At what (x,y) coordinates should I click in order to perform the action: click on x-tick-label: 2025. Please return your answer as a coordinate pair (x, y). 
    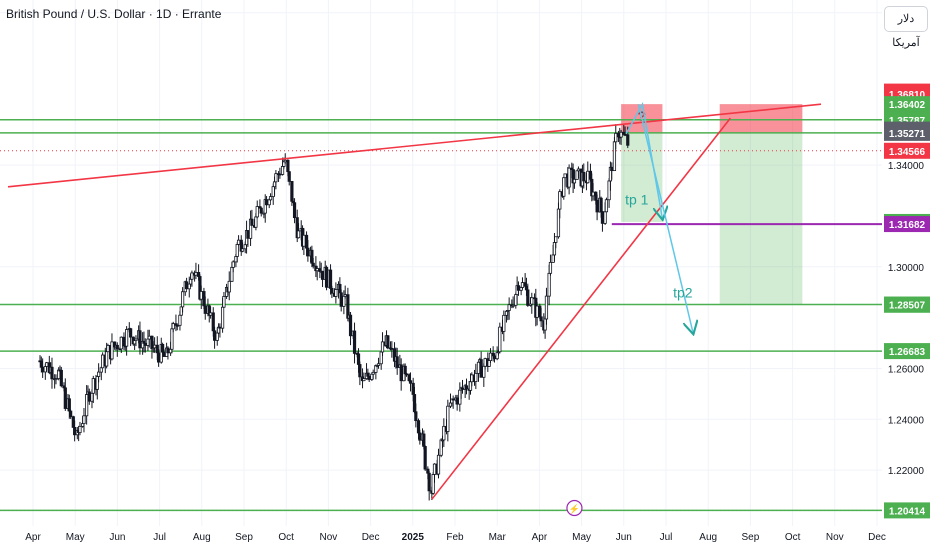
    Looking at the image, I should click on (413, 537).